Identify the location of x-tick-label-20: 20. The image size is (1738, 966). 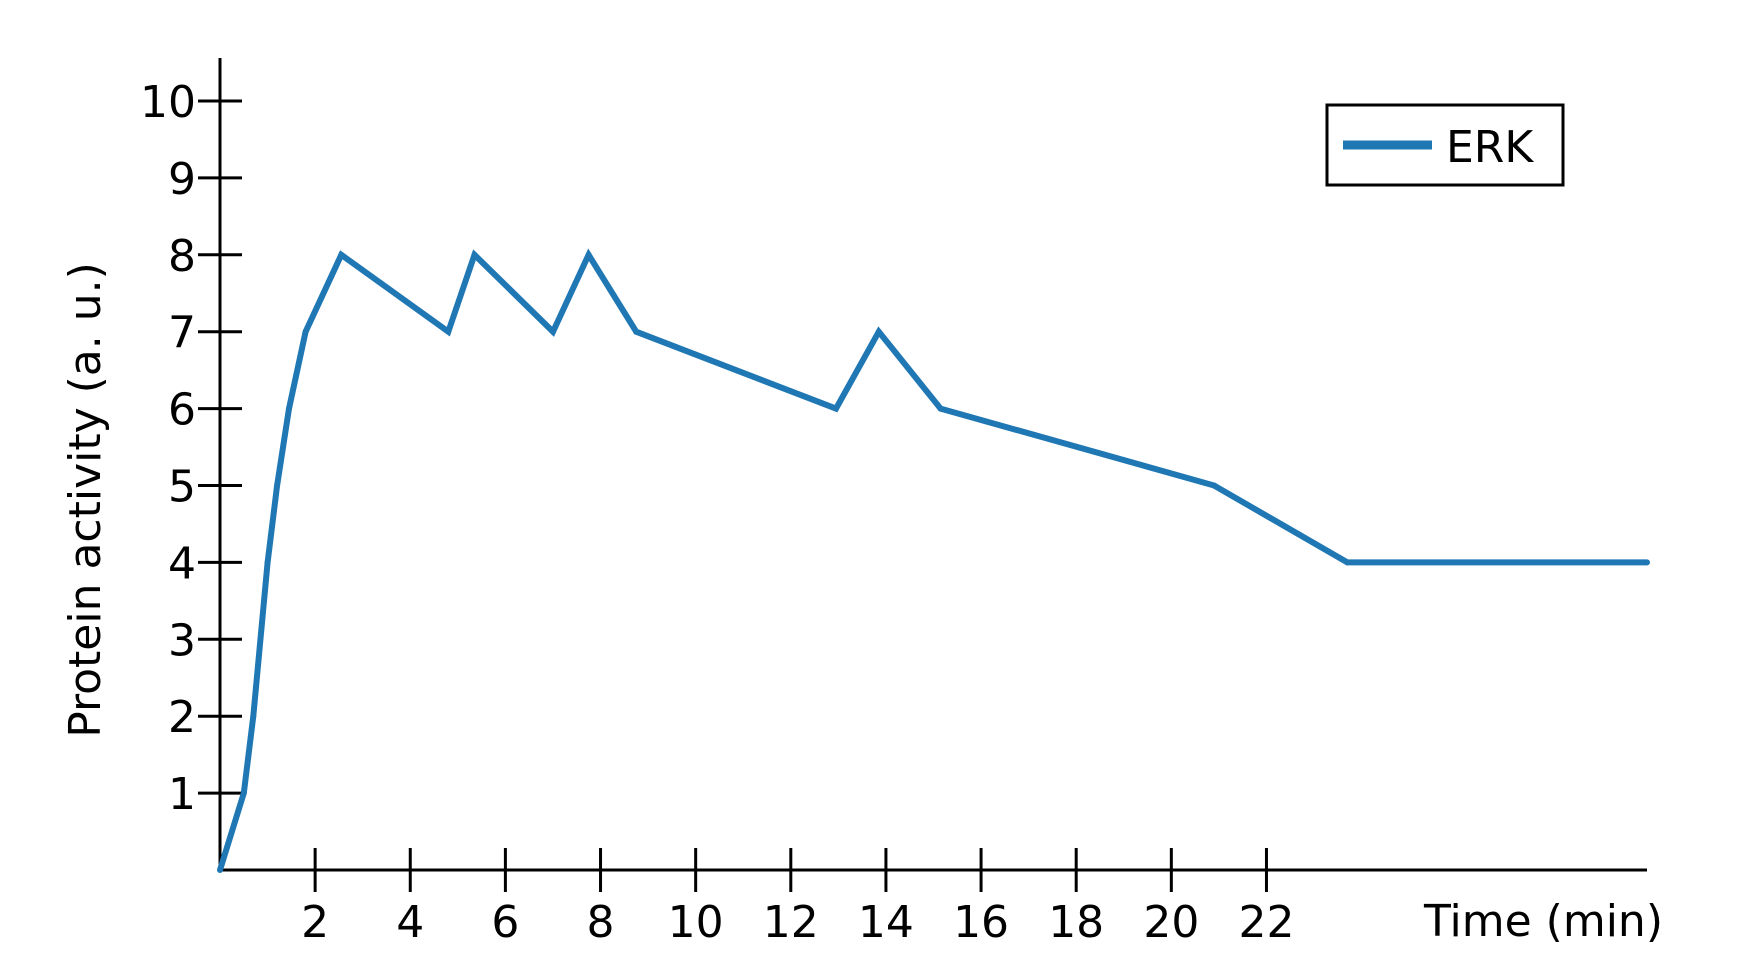
(1171, 922).